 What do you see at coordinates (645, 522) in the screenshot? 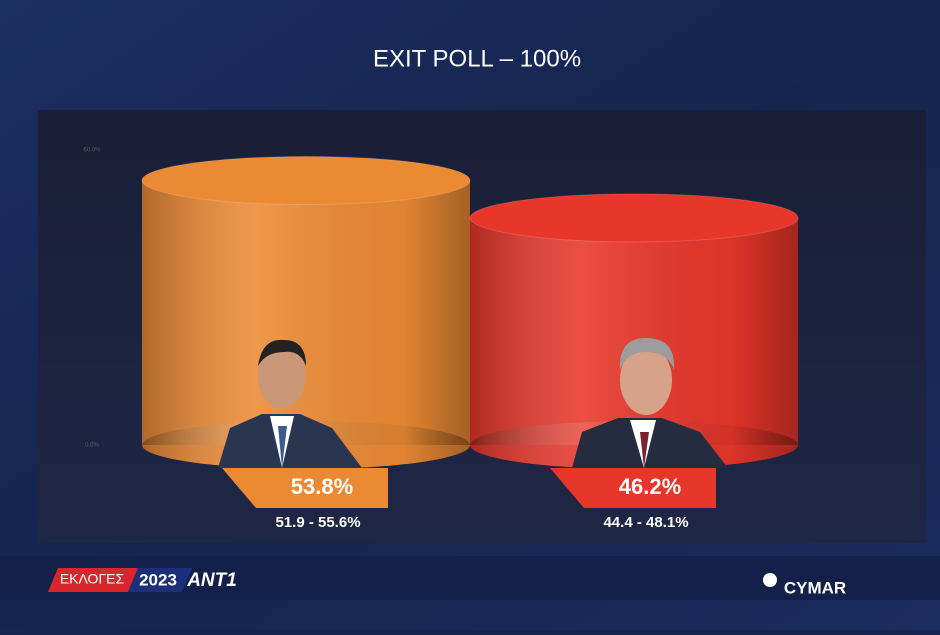
I see `interval-label: 44.4 - 48.1%` at bounding box center [645, 522].